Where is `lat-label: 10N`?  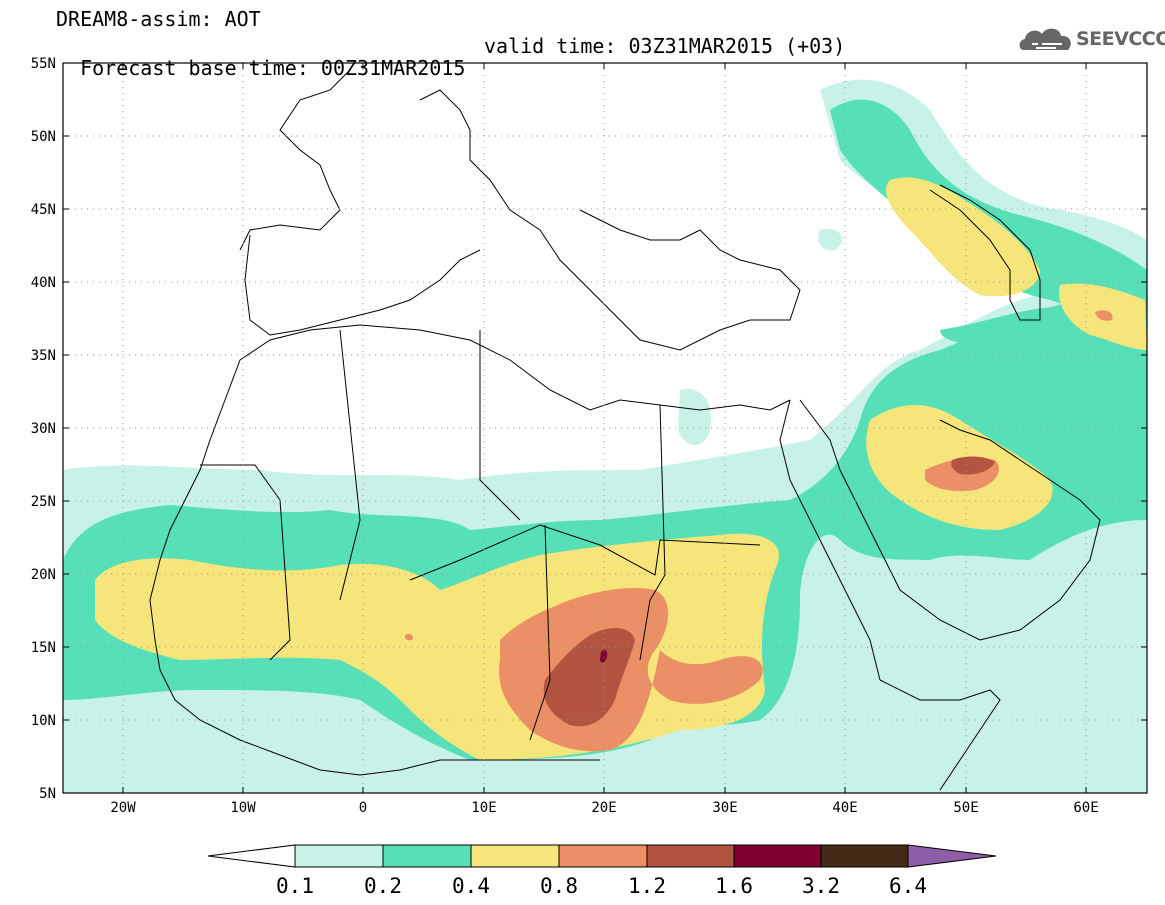
lat-label: 10N is located at coordinates (43, 721).